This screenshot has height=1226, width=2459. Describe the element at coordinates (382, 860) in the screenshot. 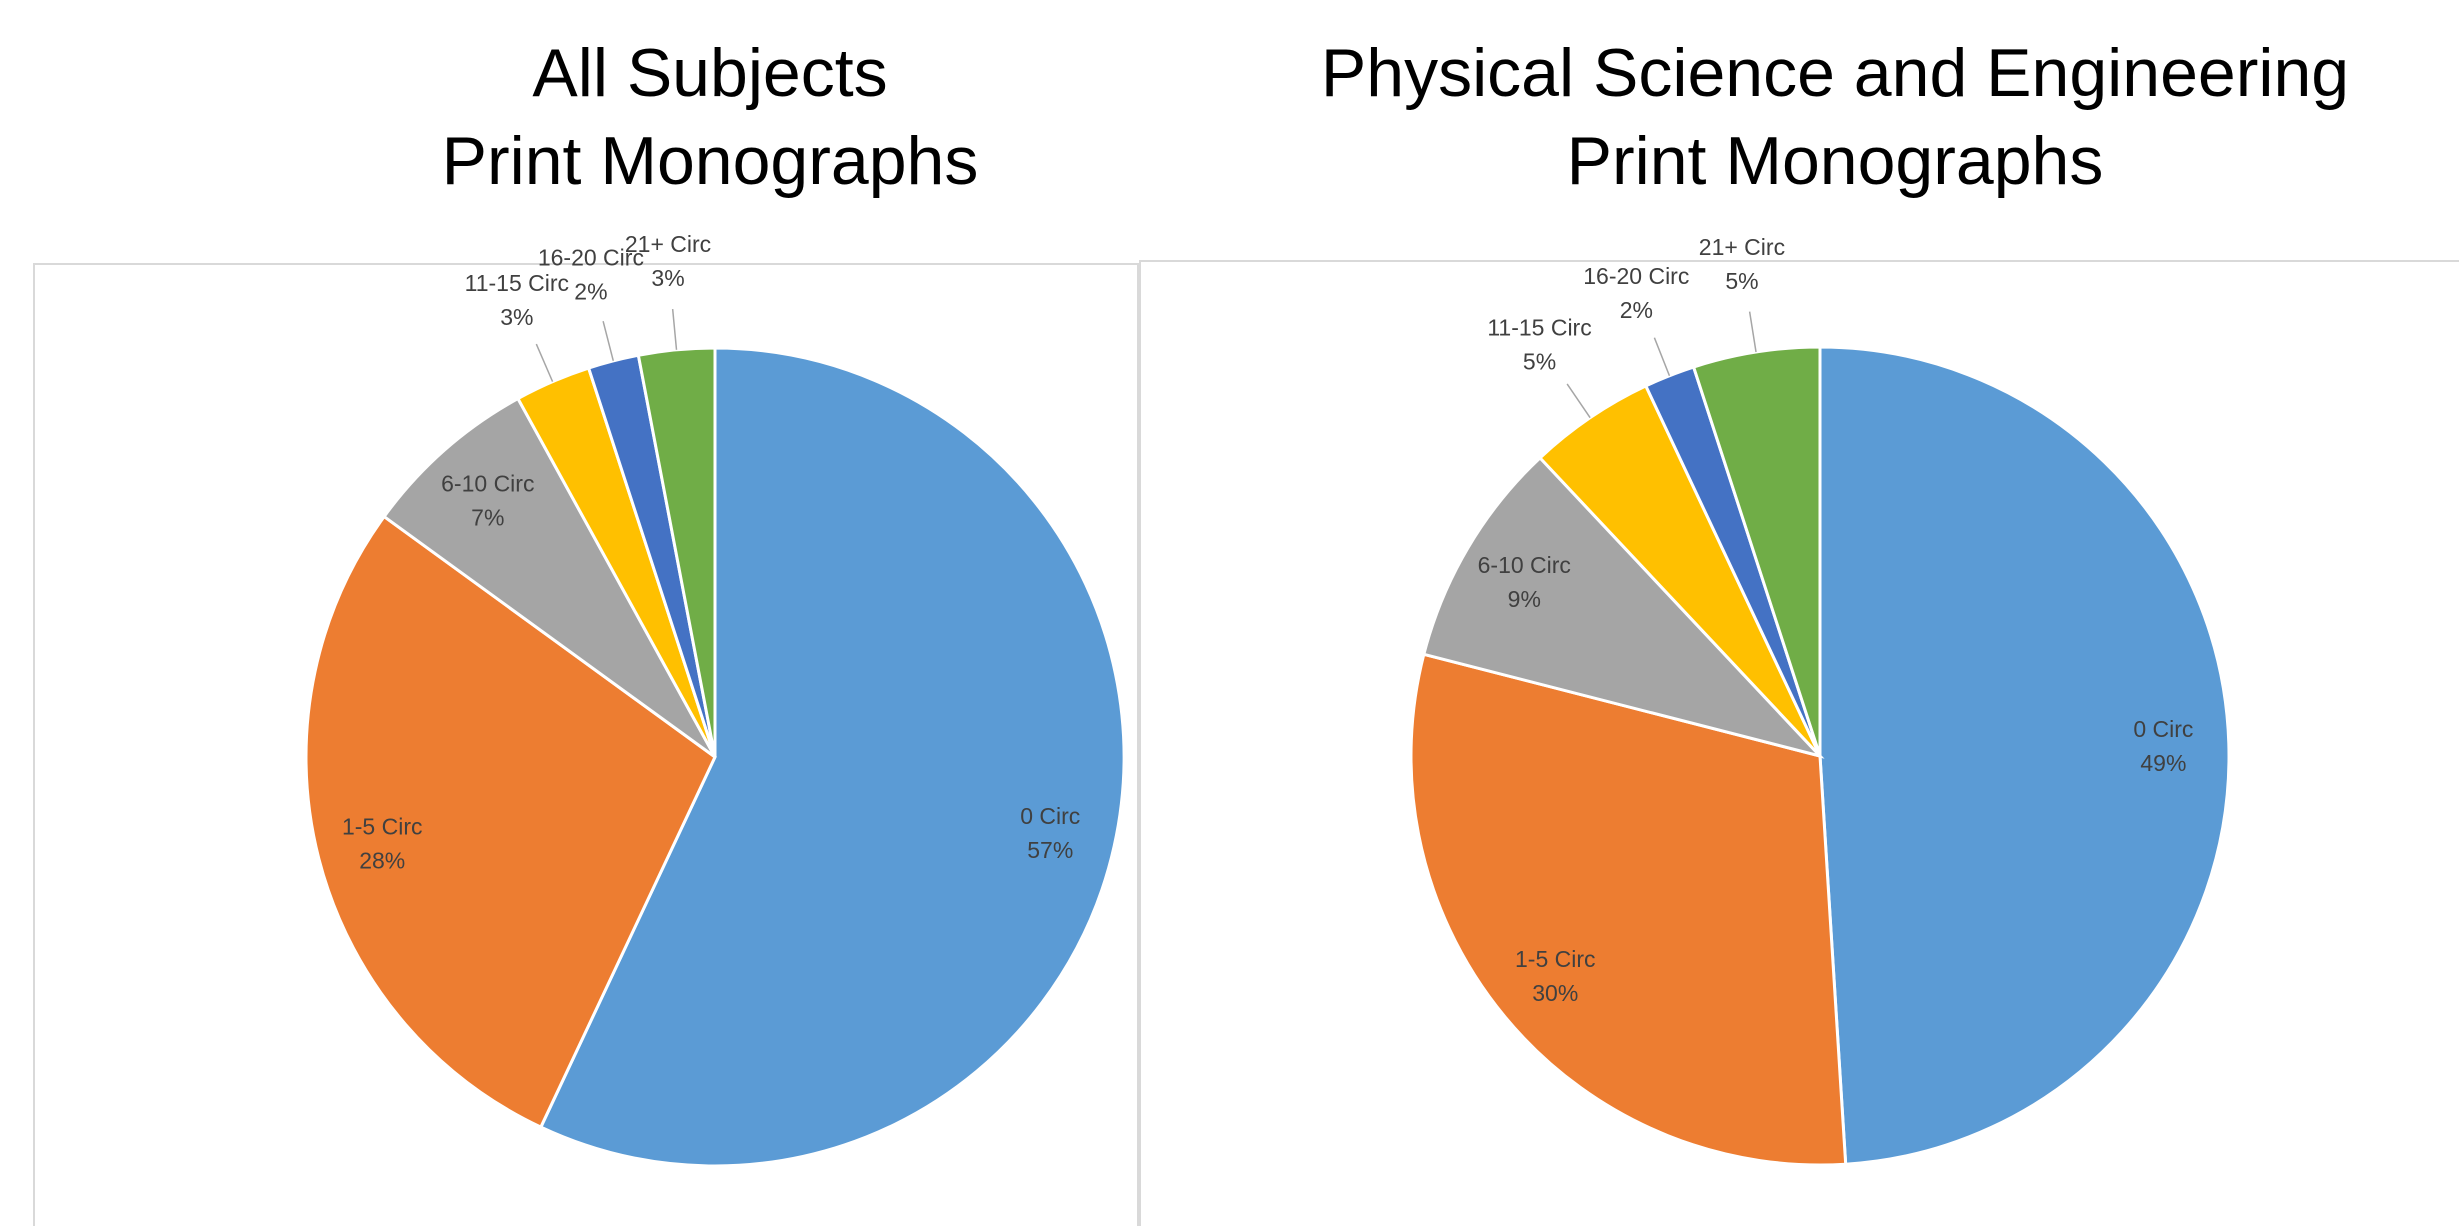

I see `slice-value-label: 28%` at that location.